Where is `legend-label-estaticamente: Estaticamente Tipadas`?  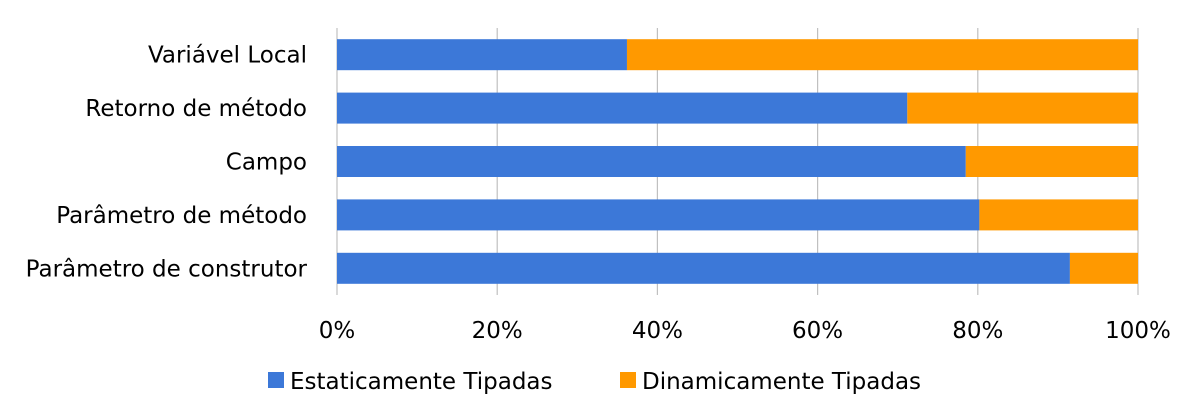
legend-label-estaticamente: Estaticamente Tipadas is located at coordinates (421, 382).